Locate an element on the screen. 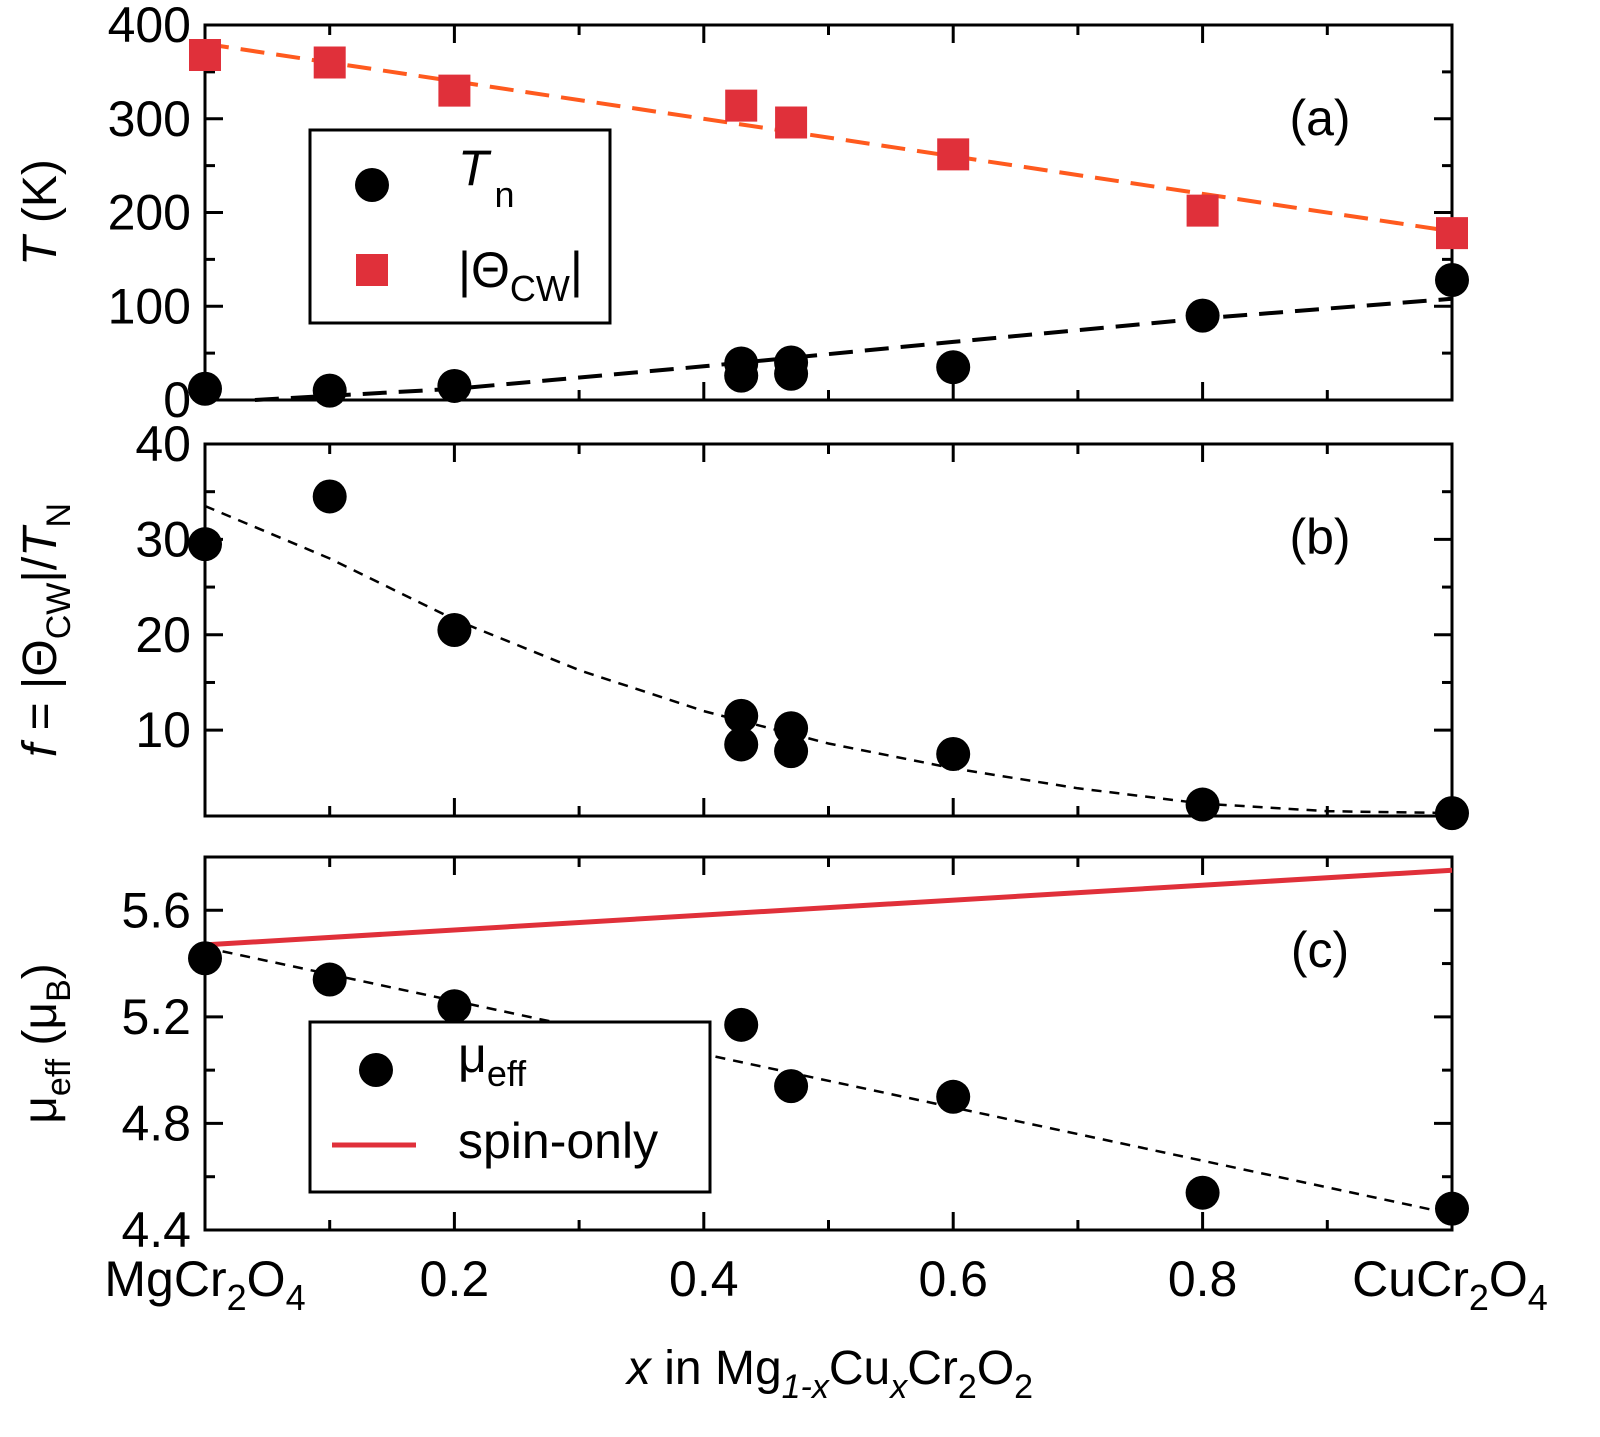 This screenshot has width=1600, height=1437. panel-tag: (b) is located at coordinates (1319, 537).